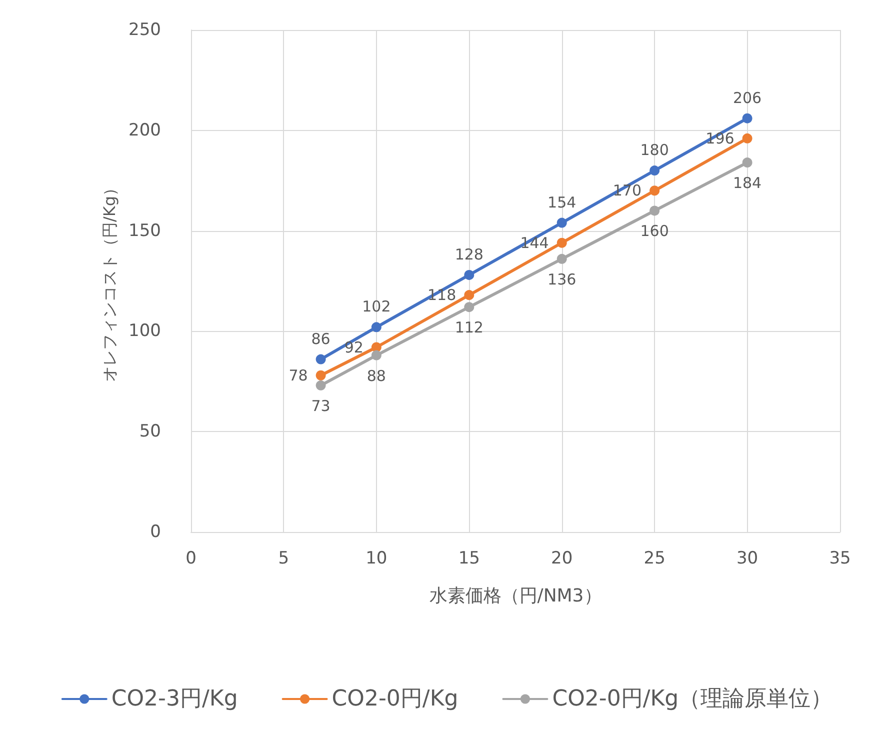 Image resolution: width=894 pixels, height=731 pixels. What do you see at coordinates (840, 558) in the screenshot?
I see `x-tick-label: 35` at bounding box center [840, 558].